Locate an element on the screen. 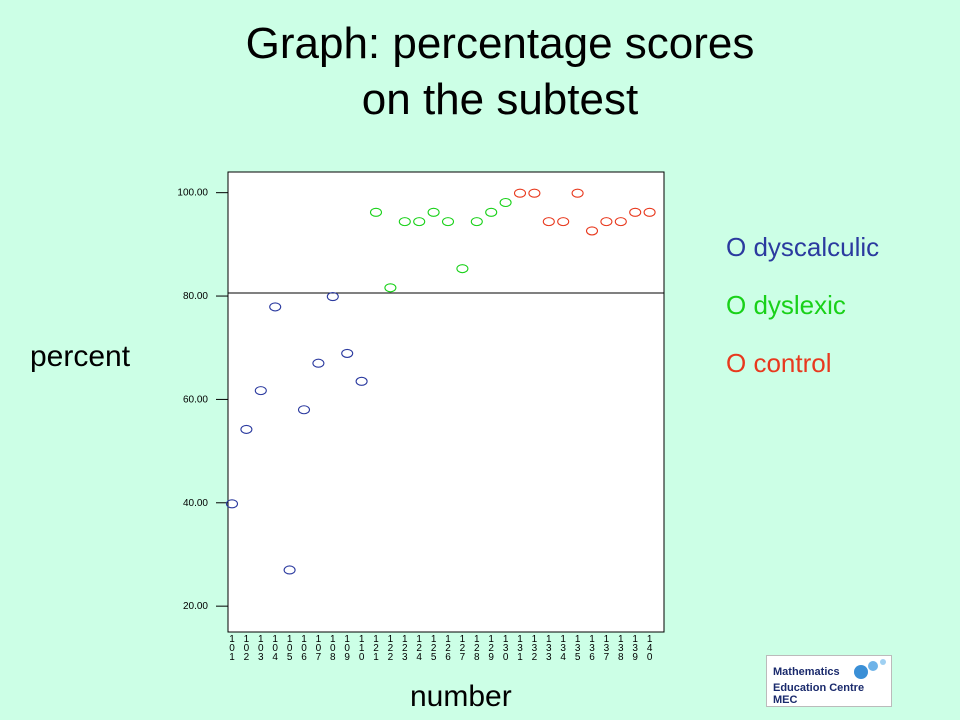 The height and width of the screenshot is (720, 960). logo-line-1: Mathematics is located at coordinates (806, 672).